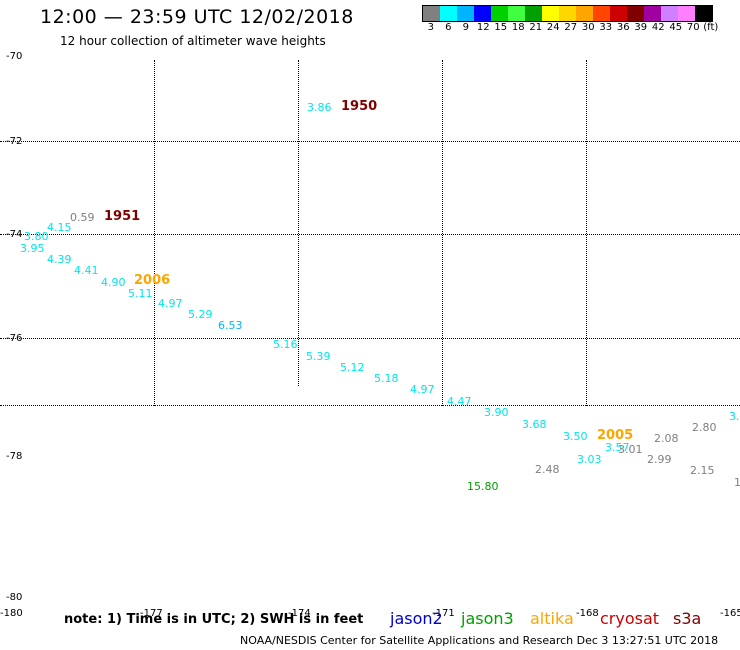 This screenshot has height=650, width=740. I want to click on lon-label: -177, so click(151, 613).